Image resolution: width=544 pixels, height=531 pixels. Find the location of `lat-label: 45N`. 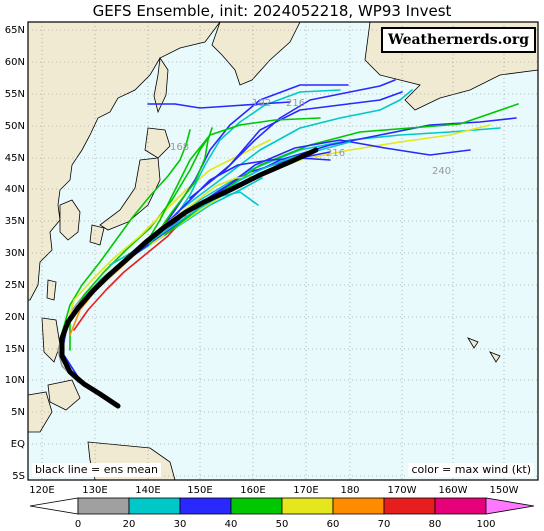

lat-label: 45N is located at coordinates (15, 158).